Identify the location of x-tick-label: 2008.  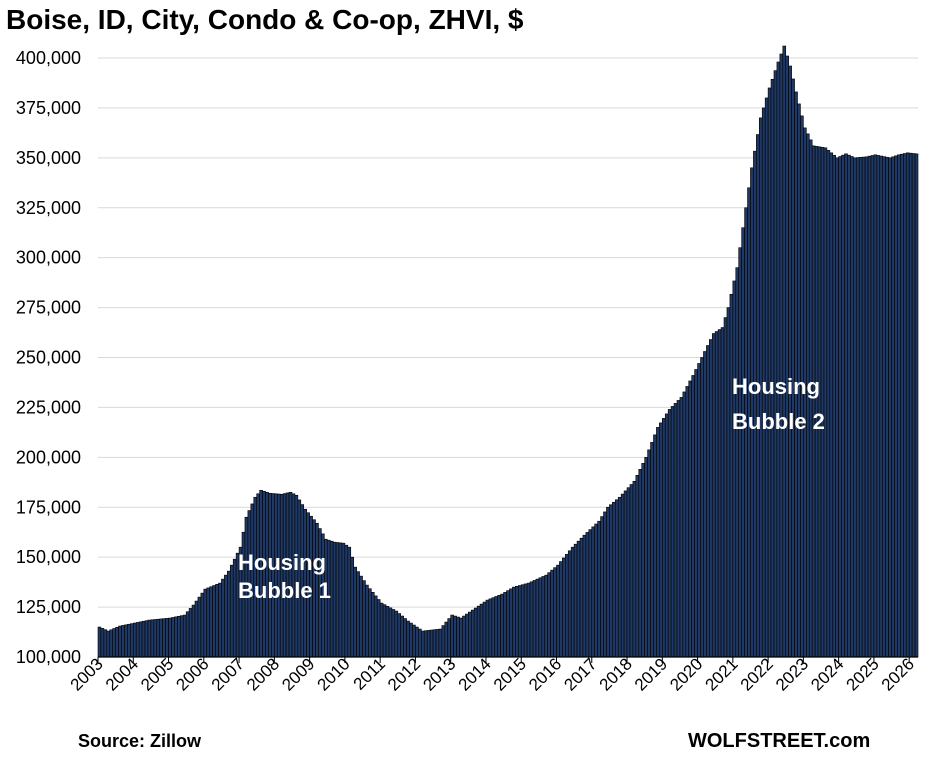
(263, 674).